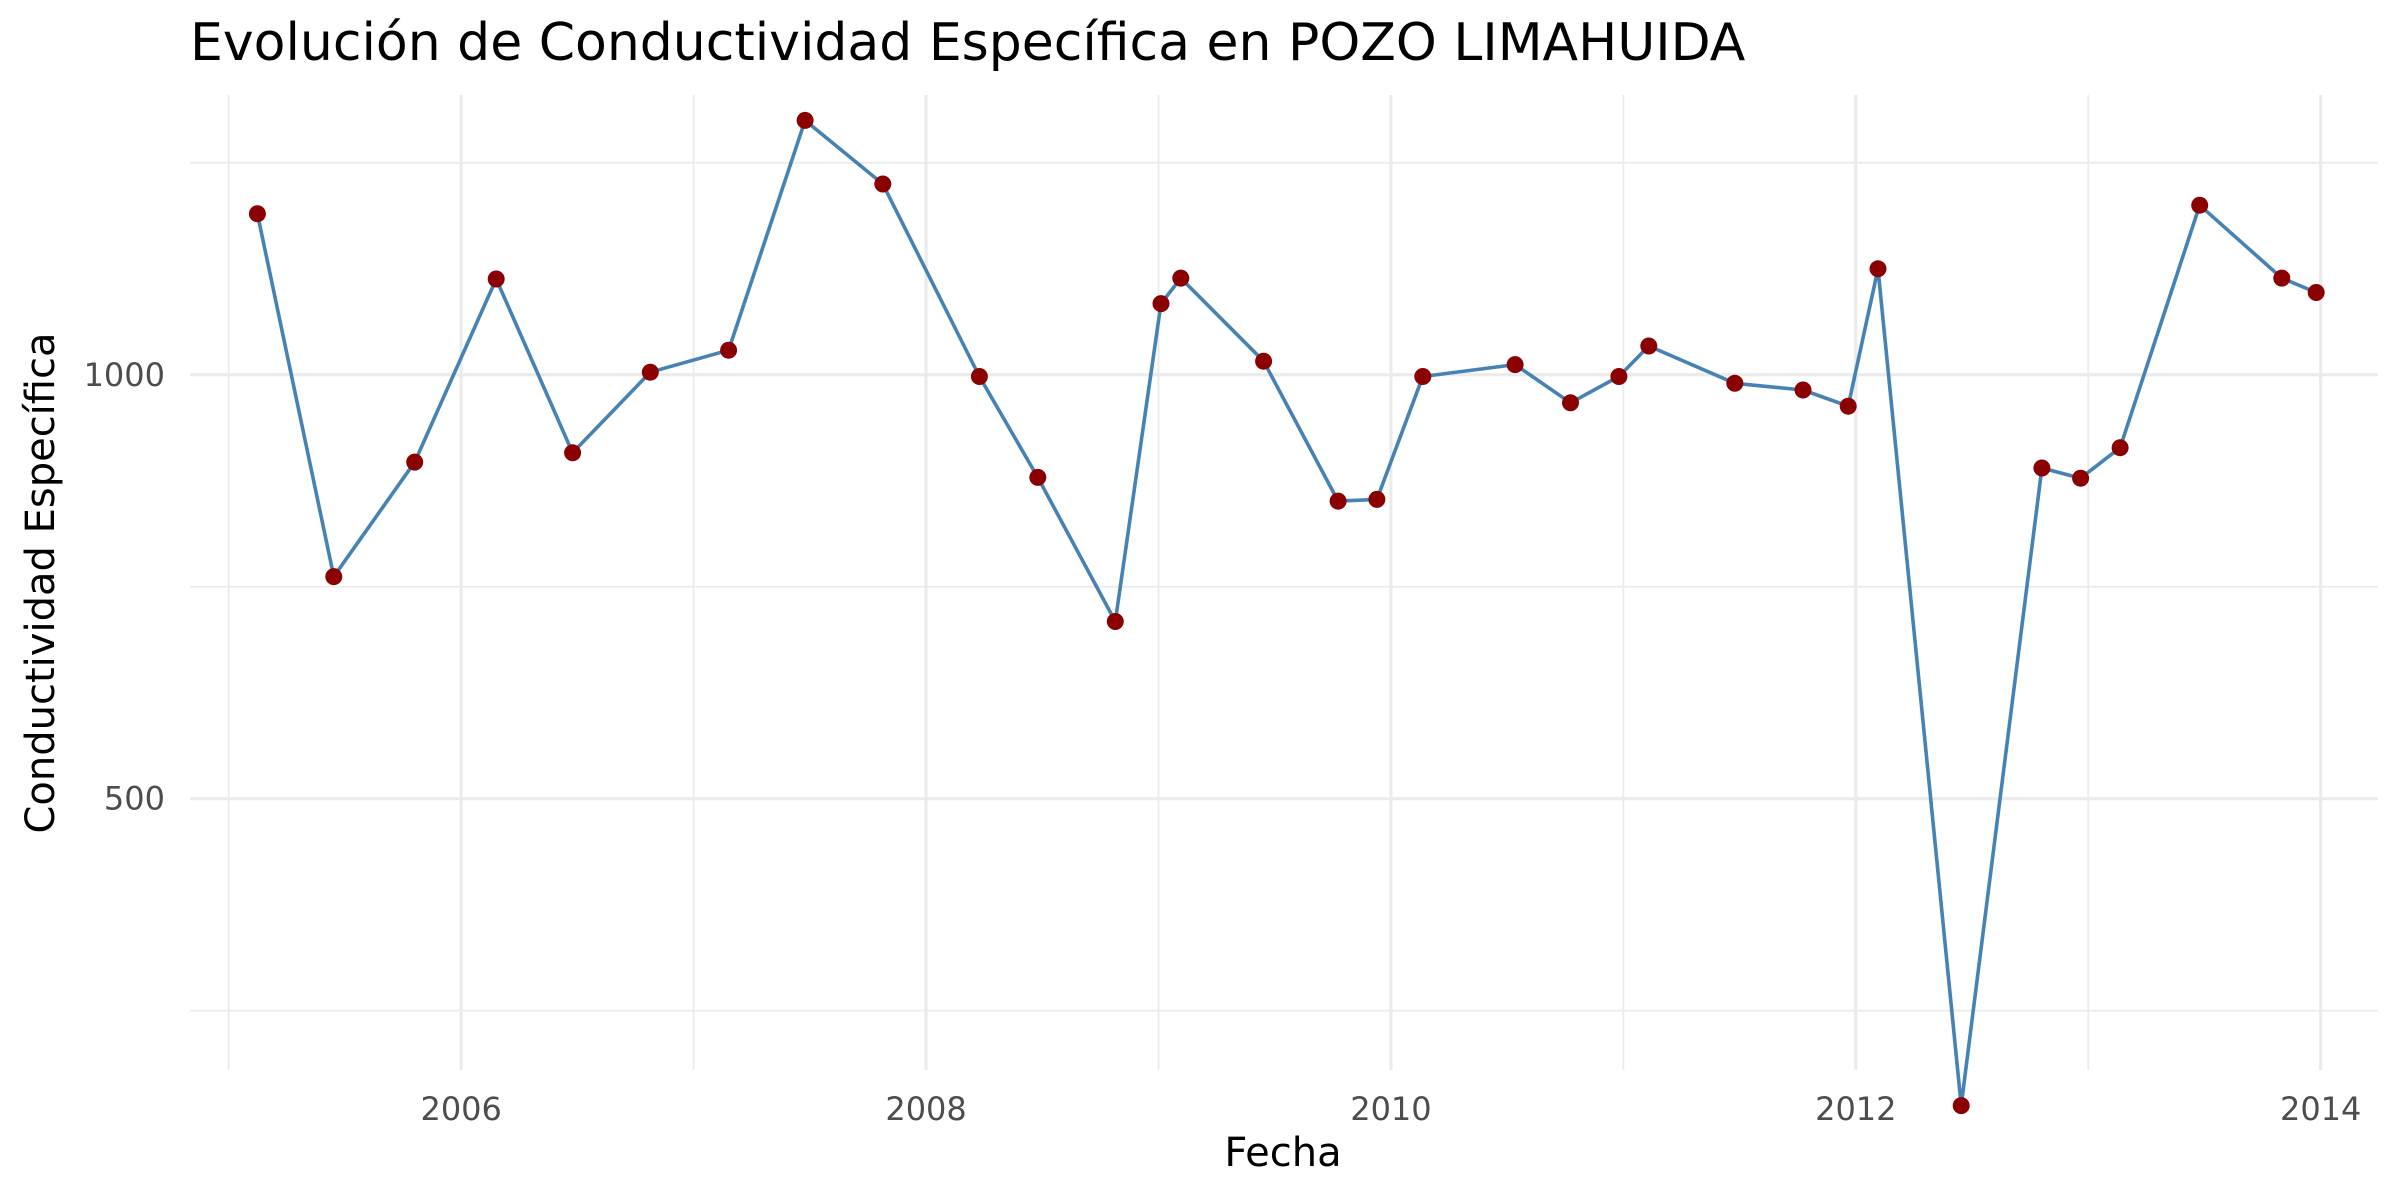 This screenshot has height=1200, width=2400. What do you see at coordinates (460, 1109) in the screenshot?
I see `x-tick-label: 2006` at bounding box center [460, 1109].